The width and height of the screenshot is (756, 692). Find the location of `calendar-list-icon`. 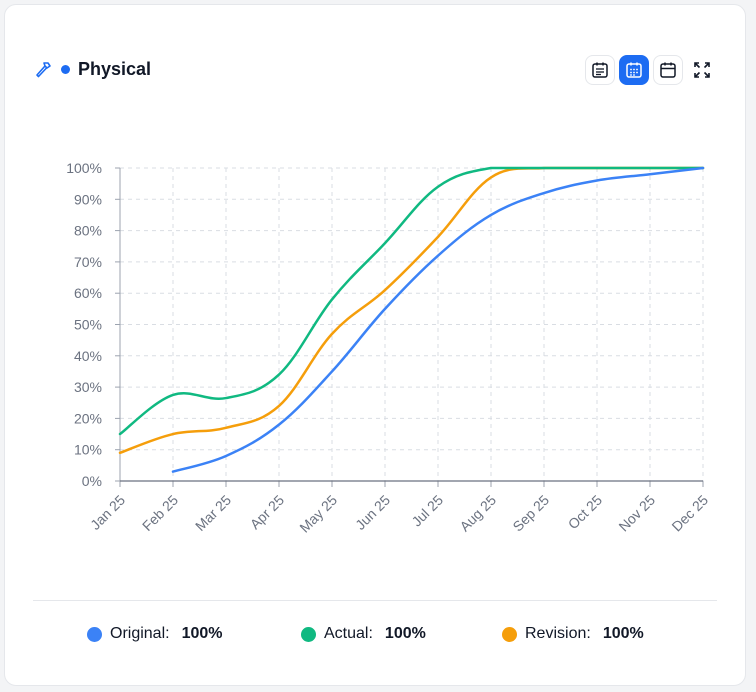

calendar-list-icon is located at coordinates (600, 70).